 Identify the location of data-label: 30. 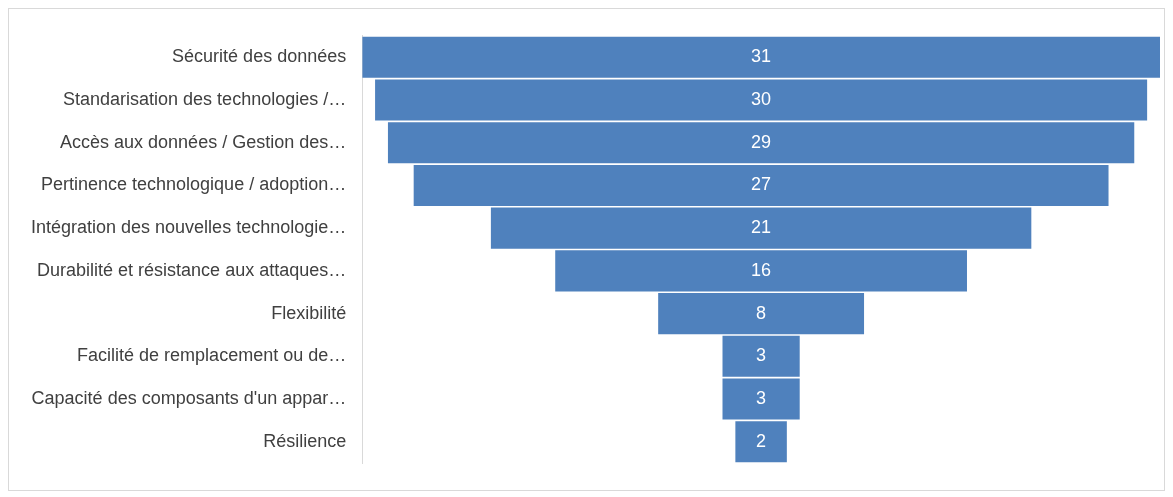
(761, 98).